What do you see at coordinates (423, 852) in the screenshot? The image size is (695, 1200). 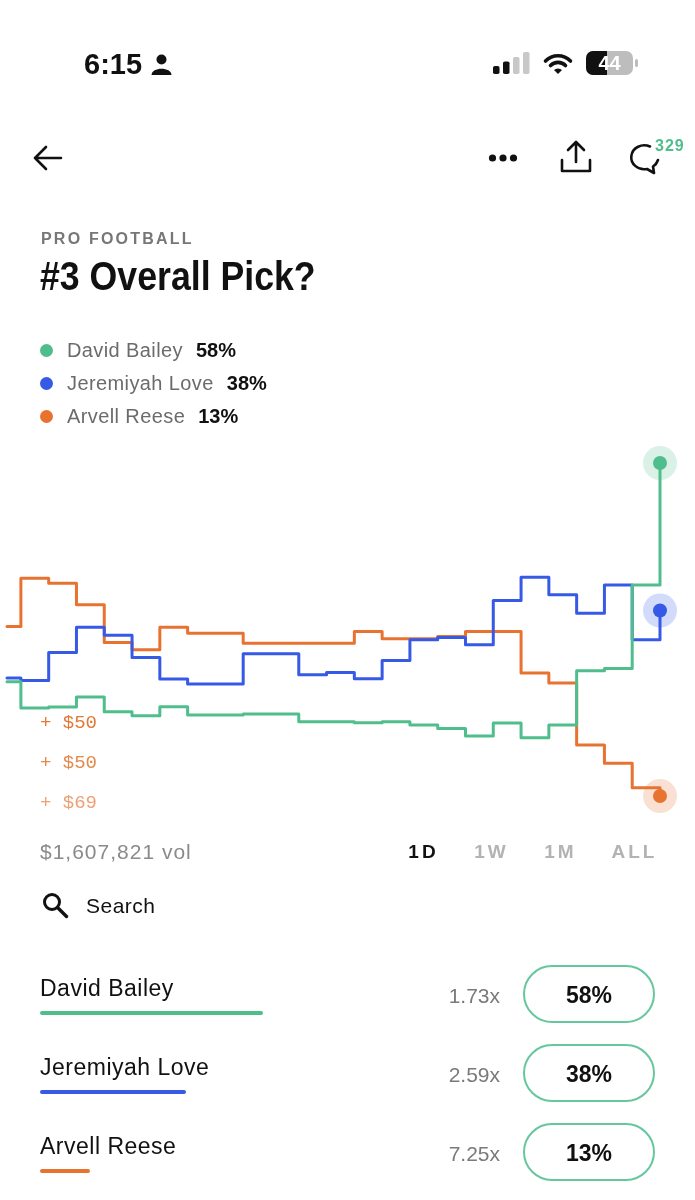 I see `text: 1D` at bounding box center [423, 852].